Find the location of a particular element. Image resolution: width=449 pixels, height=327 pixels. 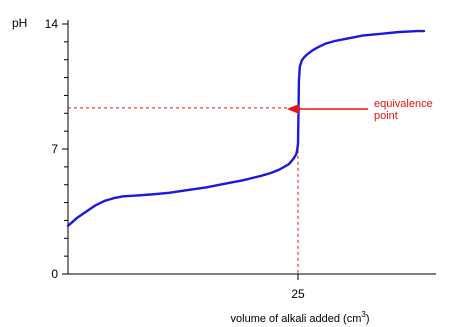

y-tick-label: 0 is located at coordinates (54, 274).